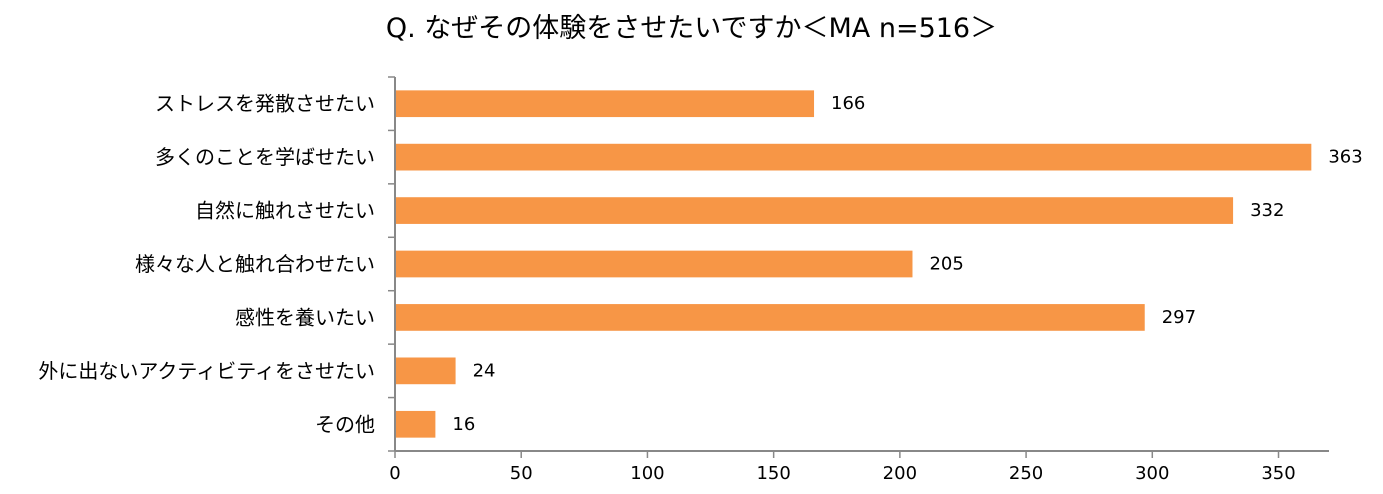  I want to click on value-label: 363, so click(1345, 157).